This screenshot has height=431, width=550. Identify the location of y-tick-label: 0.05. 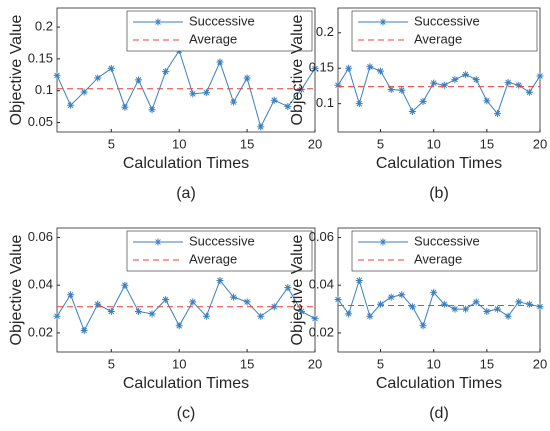
(40, 121).